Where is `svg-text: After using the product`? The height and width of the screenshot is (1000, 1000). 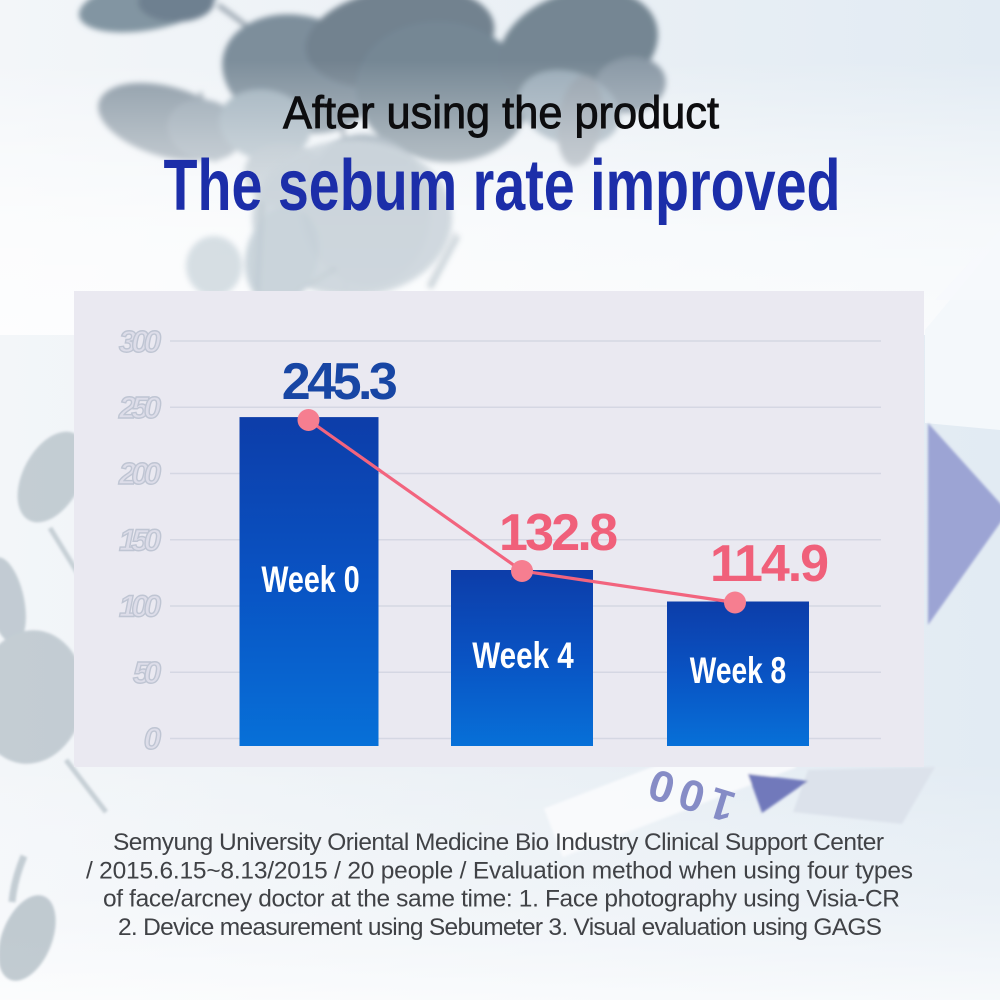 svg-text: After using the product is located at coordinates (501, 112).